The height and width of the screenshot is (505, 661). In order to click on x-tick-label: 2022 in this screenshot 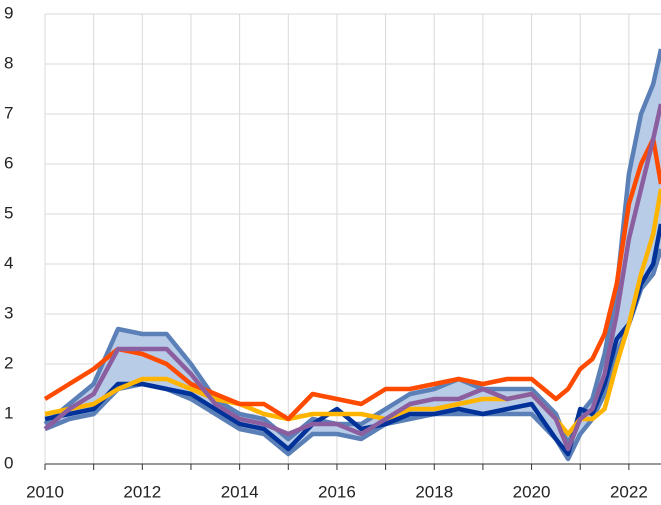, I will do `click(629, 491)`.